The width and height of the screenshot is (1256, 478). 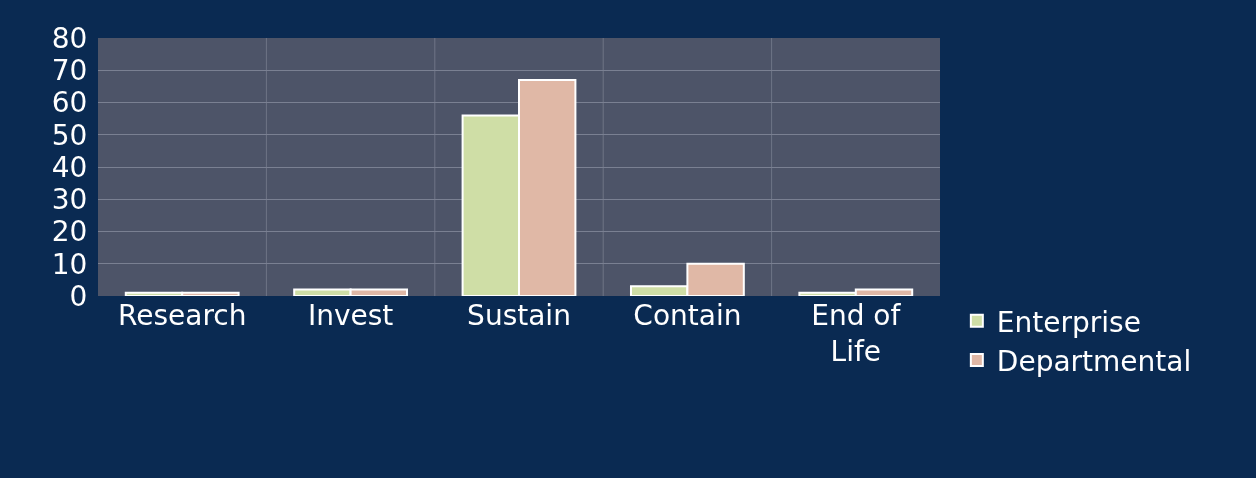 What do you see at coordinates (1094, 362) in the screenshot?
I see `legend-label: Departmental` at bounding box center [1094, 362].